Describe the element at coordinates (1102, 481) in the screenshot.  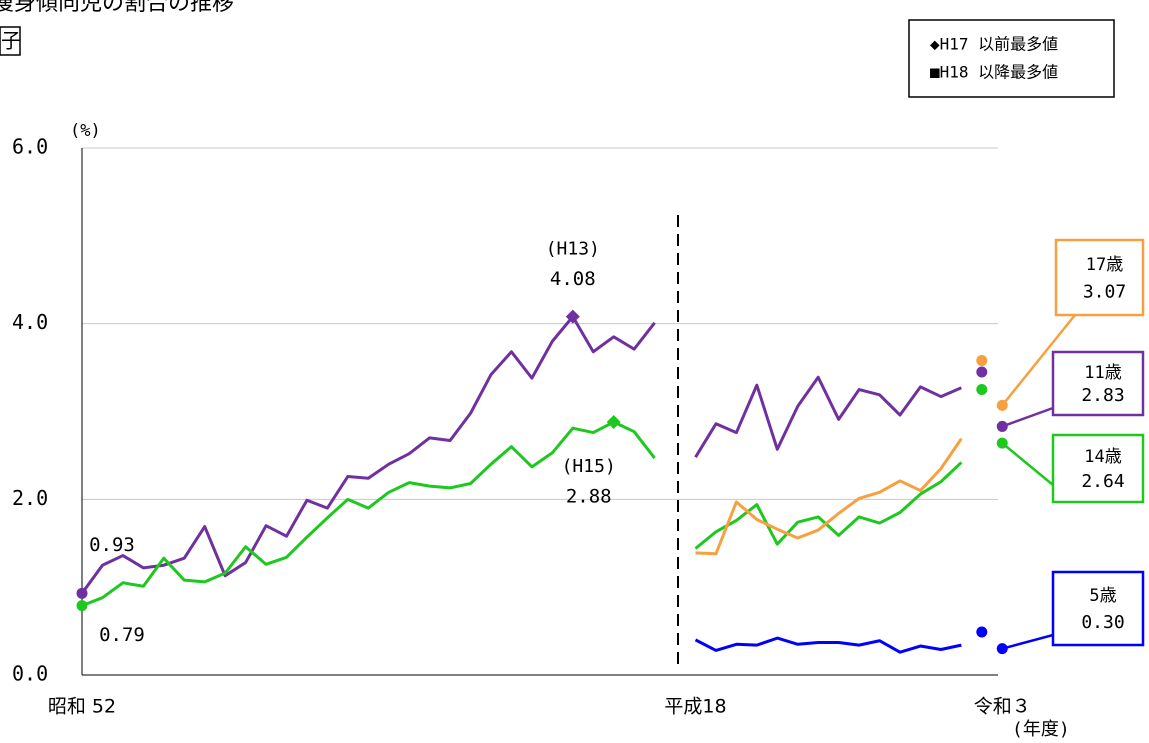
I see `data-label: 2.64` at that location.